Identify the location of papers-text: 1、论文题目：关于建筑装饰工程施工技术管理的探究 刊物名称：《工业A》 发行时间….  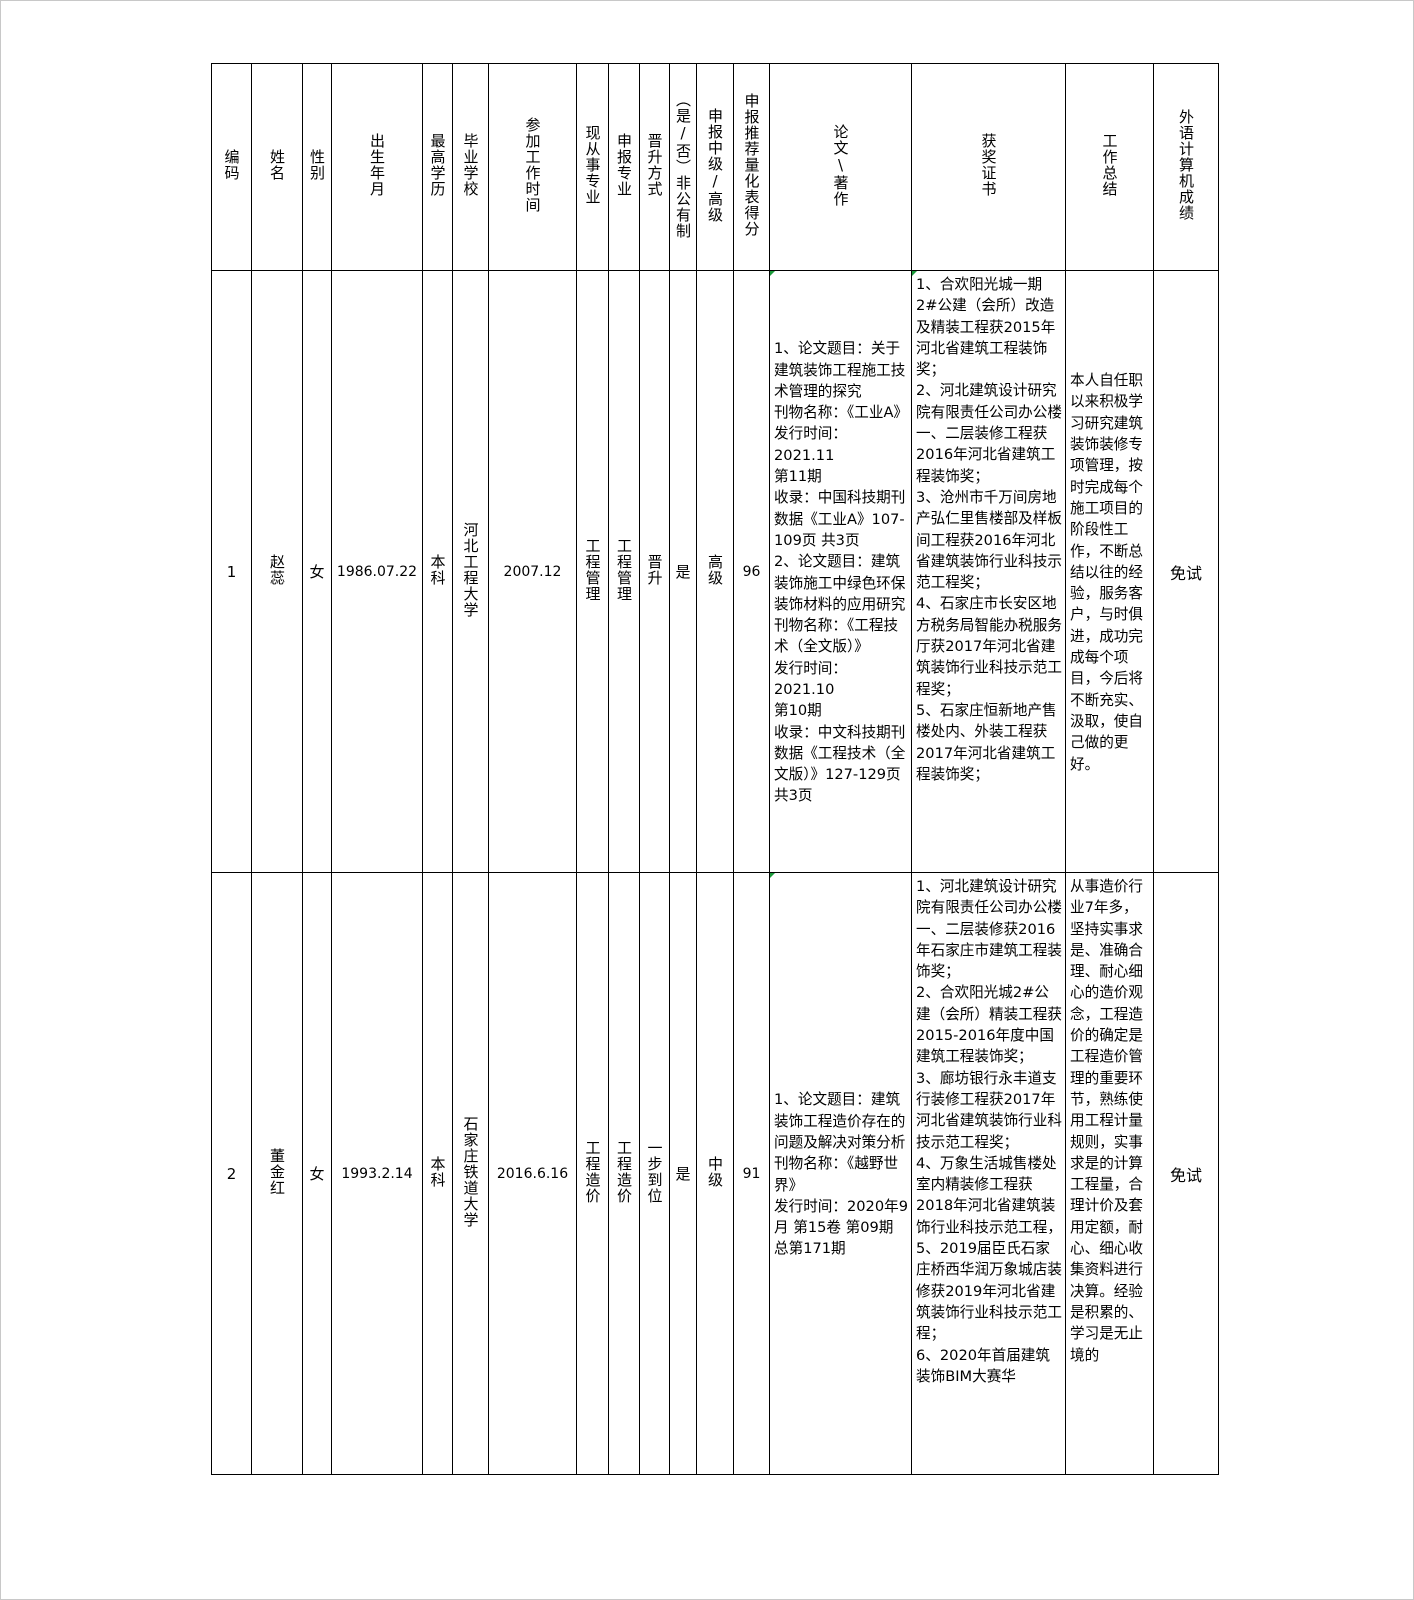
(841, 572).